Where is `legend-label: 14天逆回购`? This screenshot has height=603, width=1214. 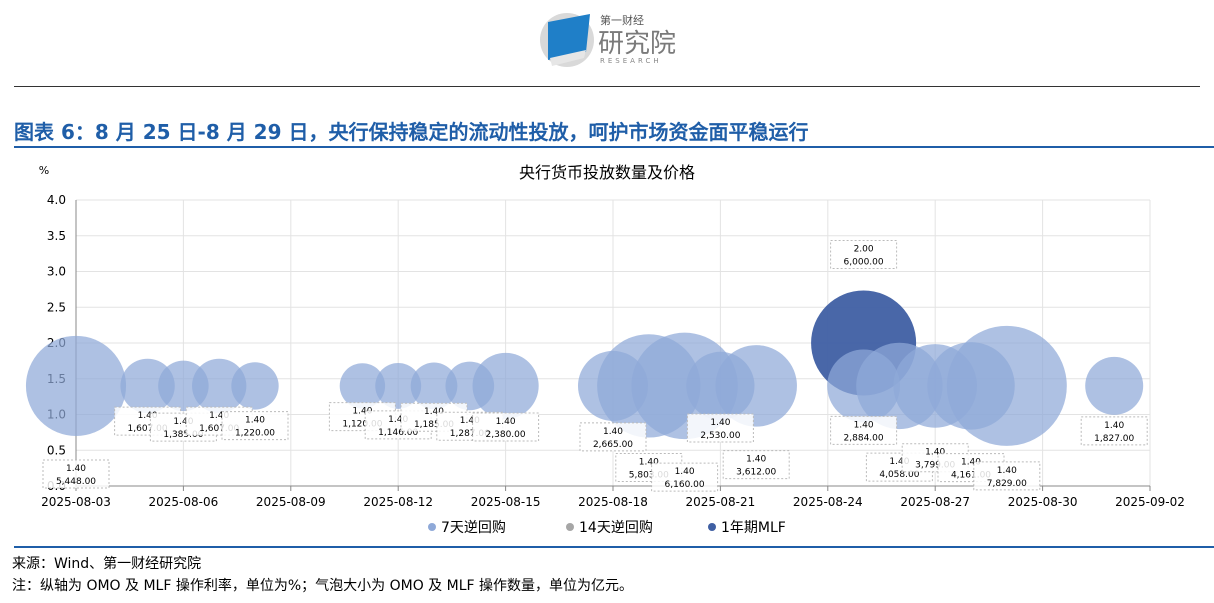
legend-label: 14天逆回购 is located at coordinates (616, 528).